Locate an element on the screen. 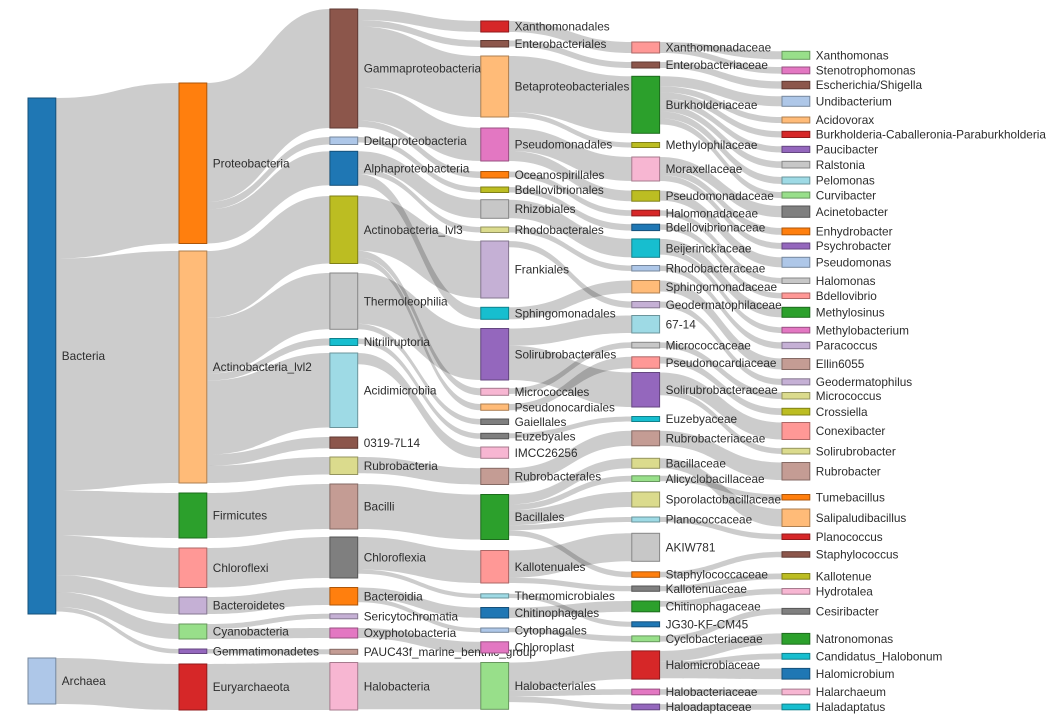 Image resolution: width=1061 pixels, height=728 pixels. svg-text: Kallotenuaceae is located at coordinates (707, 589).